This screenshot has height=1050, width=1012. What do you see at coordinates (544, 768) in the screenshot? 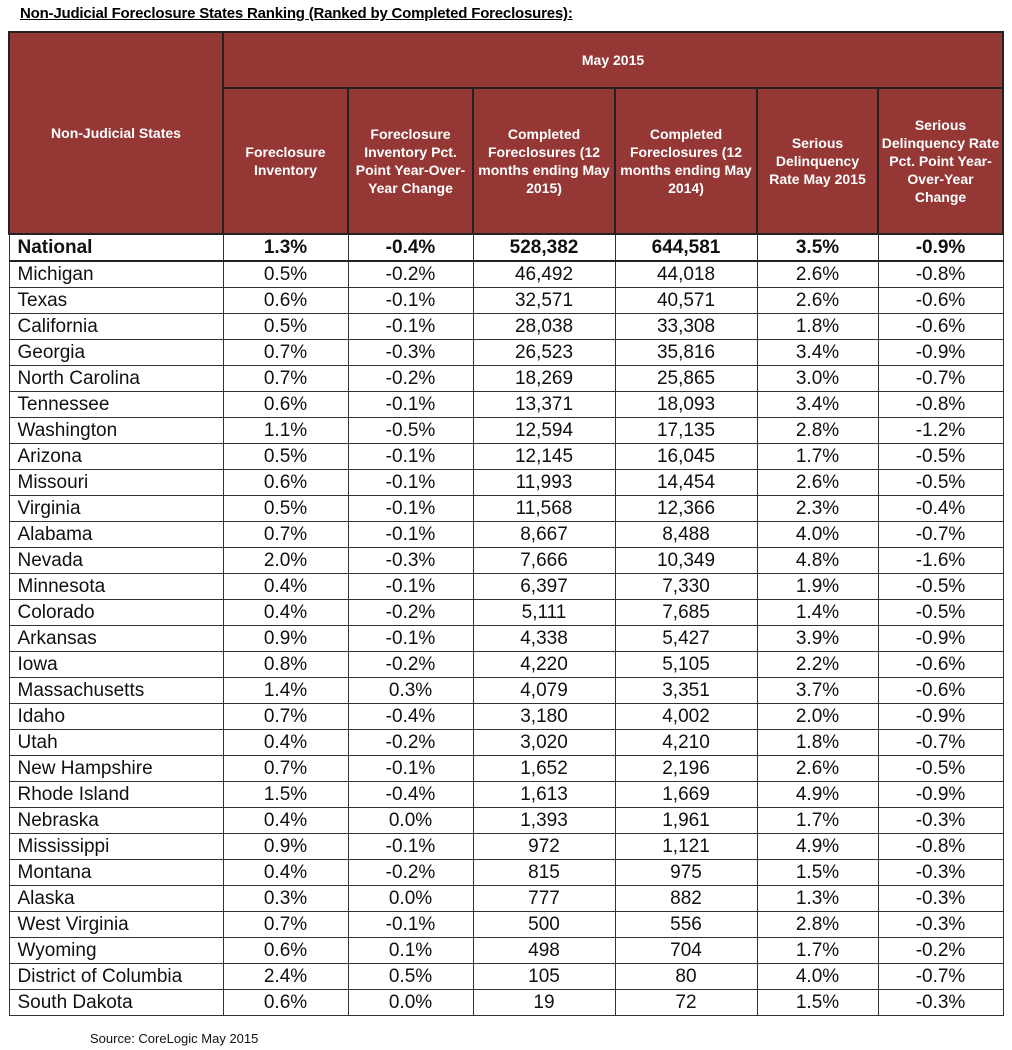
I see `cell-value: 1,652` at bounding box center [544, 768].